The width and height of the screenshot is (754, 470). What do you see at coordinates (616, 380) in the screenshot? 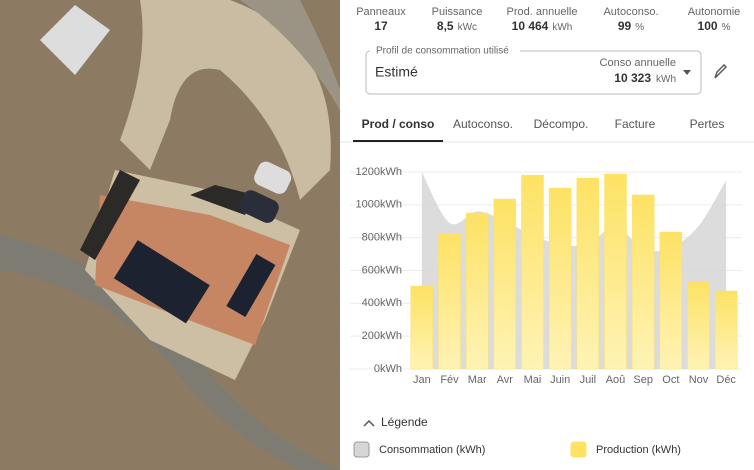
I see `x-tick-label: Aoû` at bounding box center [616, 380].